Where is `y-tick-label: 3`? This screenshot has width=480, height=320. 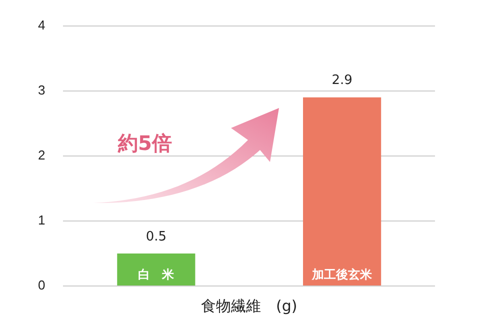 y-tick-label: 3 is located at coordinates (42, 90).